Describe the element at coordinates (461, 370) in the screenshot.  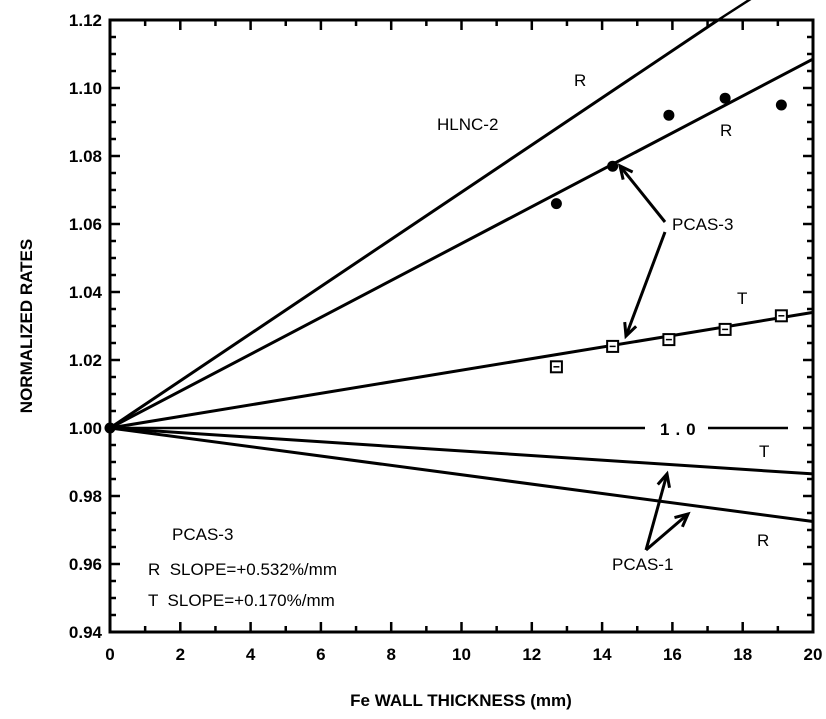
I see `series-line-pcas3-t` at that location.